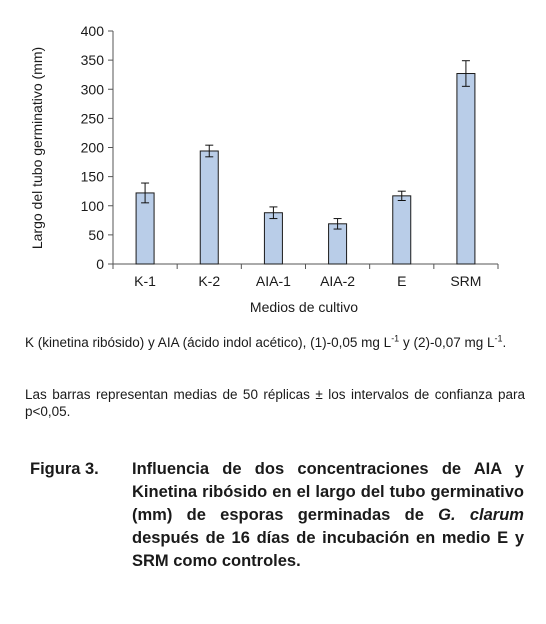 This screenshot has width=546, height=624. I want to click on y-tick-label: 350, so click(93, 60).